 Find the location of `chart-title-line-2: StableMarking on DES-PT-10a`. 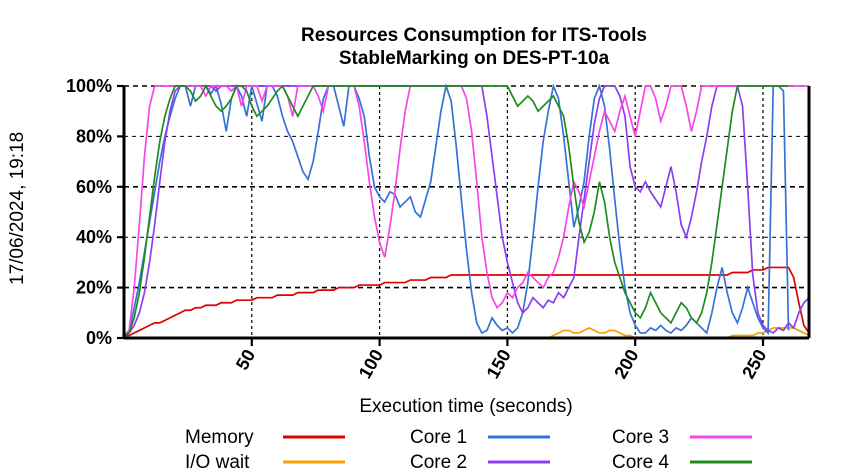

chart-title-line-2: StableMarking on DES-PT-10a is located at coordinates (474, 58).